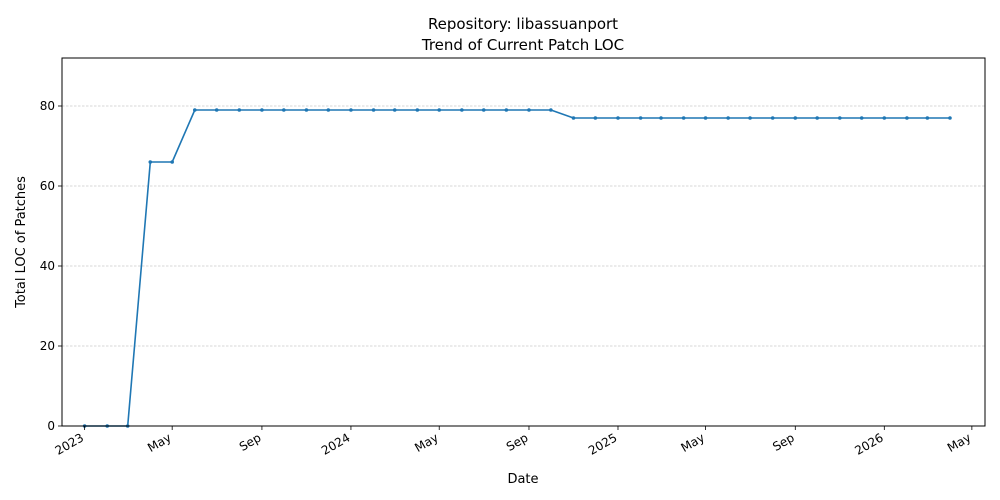  I want to click on x-tick-label: 2023, so click(69, 443).